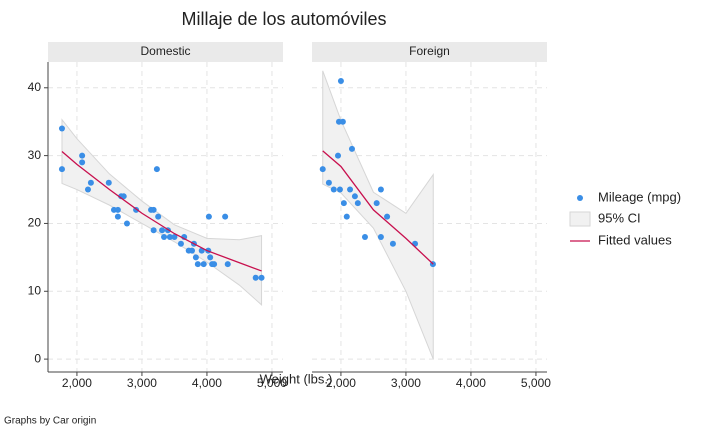 This screenshot has height=429, width=721. I want to click on legend-label: Mileage (mpg), so click(639, 196).